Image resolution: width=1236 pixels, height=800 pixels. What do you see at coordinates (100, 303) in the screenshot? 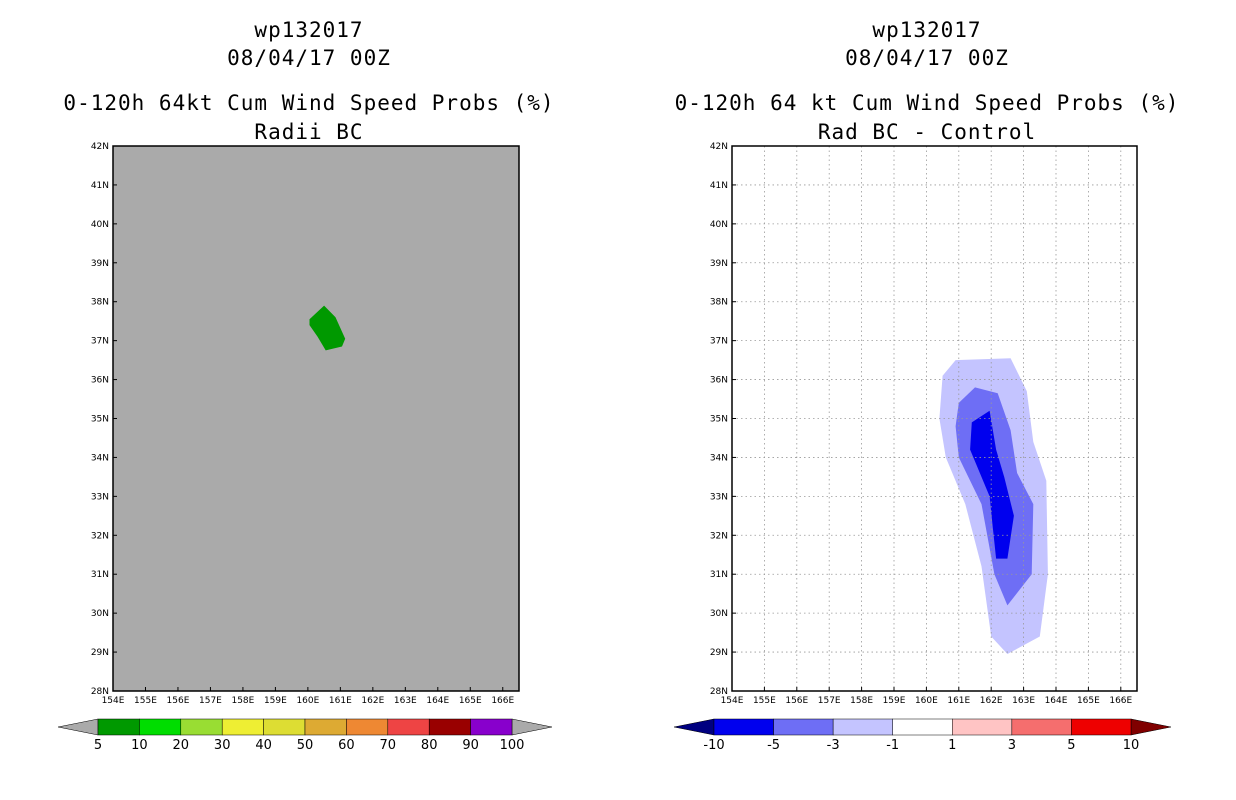
I see `y-tick-label: 38N` at bounding box center [100, 303].